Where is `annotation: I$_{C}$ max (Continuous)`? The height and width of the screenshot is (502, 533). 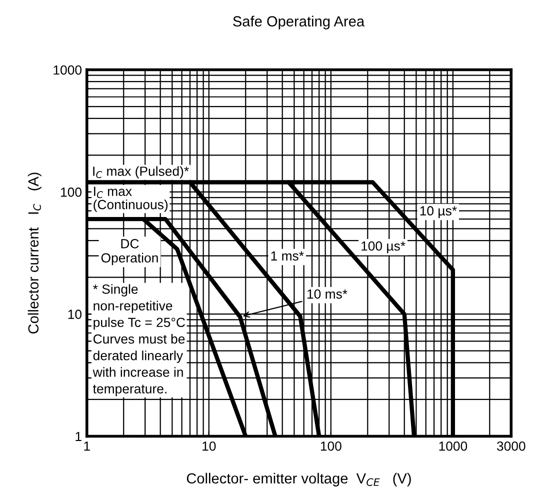 annotation: I$_{C}$ max (Continuous) is located at coordinates (131, 199).